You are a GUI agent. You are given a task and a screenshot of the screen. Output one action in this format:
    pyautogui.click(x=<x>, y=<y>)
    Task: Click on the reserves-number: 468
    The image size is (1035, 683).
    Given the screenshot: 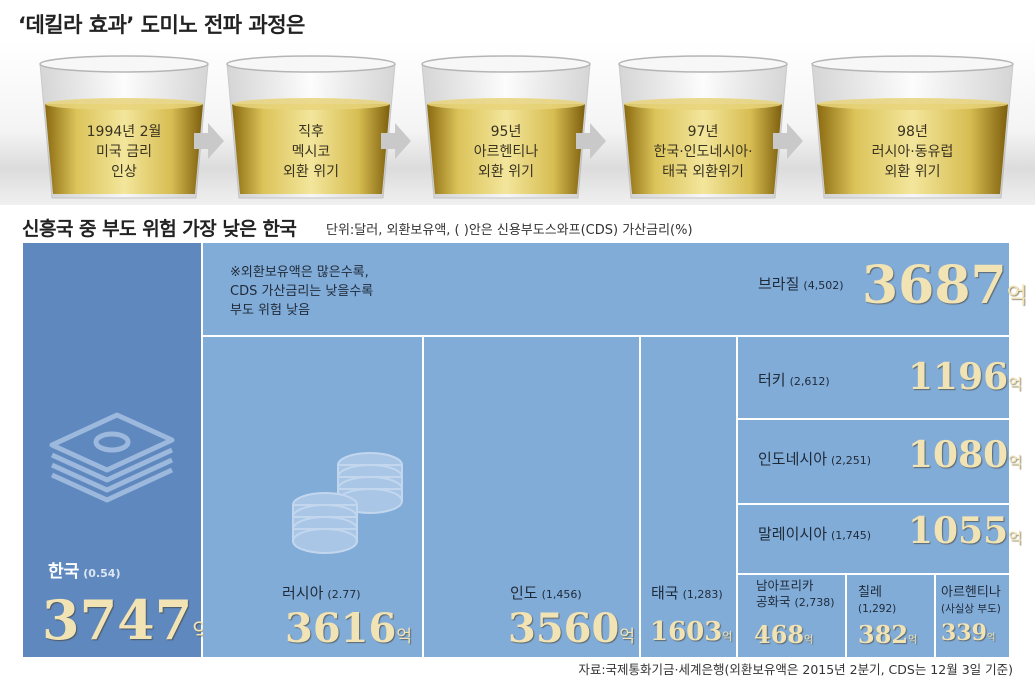 What is the action you would take?
    pyautogui.click(x=779, y=634)
    